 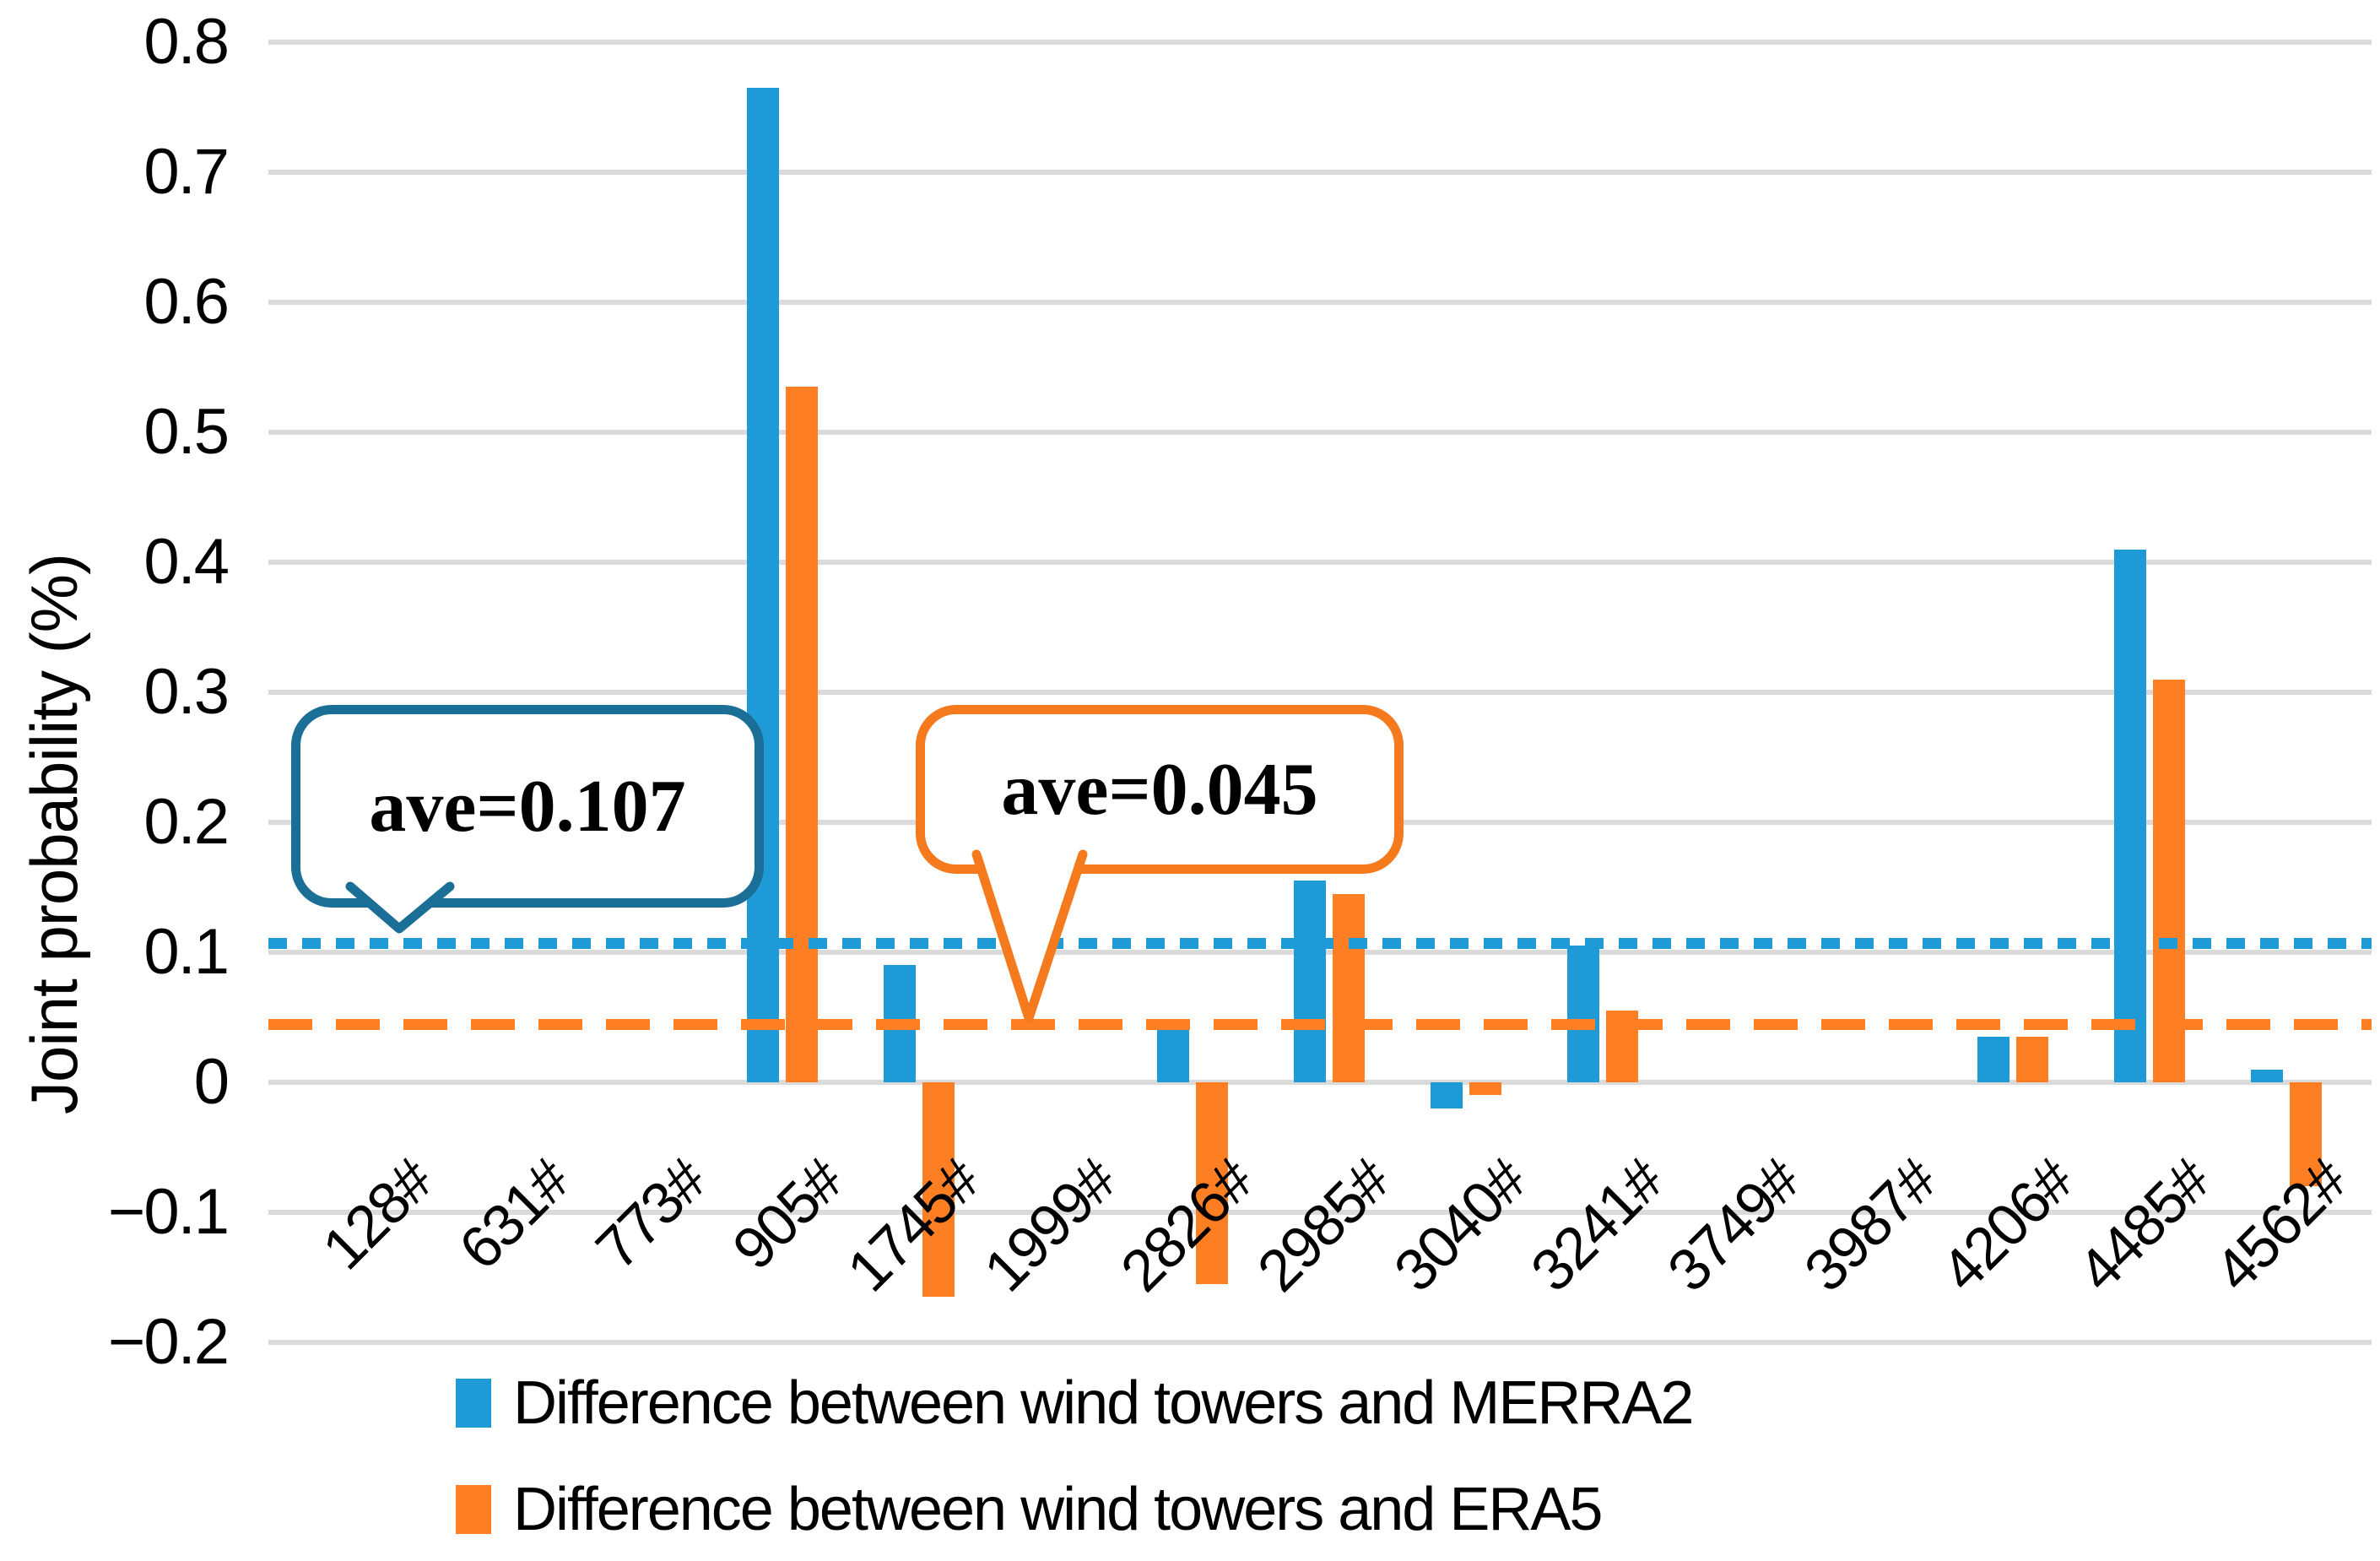 What do you see at coordinates (168, 1342) in the screenshot?
I see `y-tick-label: −0.2` at bounding box center [168, 1342].